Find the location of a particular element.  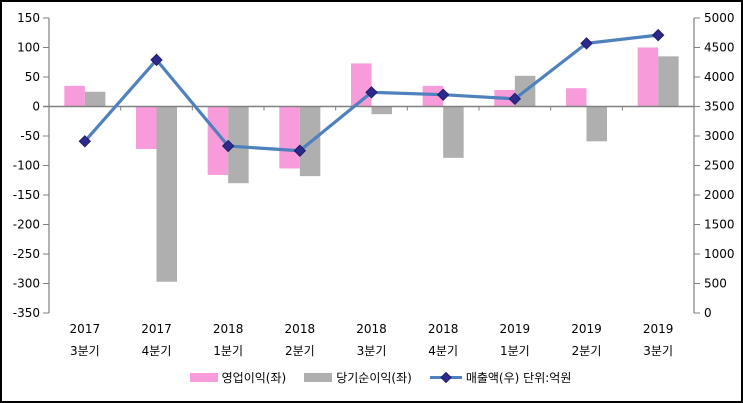

legend-item-revenue: 매출액(우) 단위:억원 is located at coordinates (500, 377).